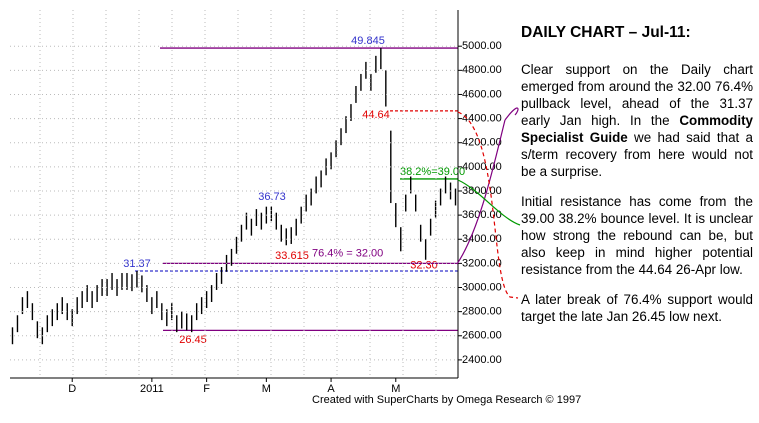 The height and width of the screenshot is (423, 759). I want to click on y-tick-label: 3800.00, so click(482, 191).